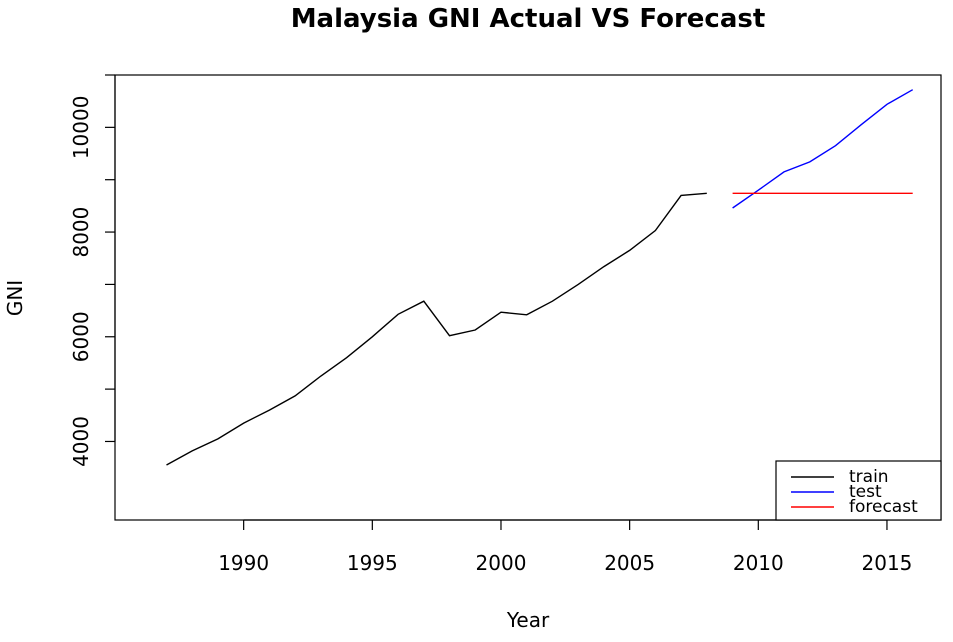  What do you see at coordinates (81, 128) in the screenshot?
I see `y-tick-label: 10000` at bounding box center [81, 128].